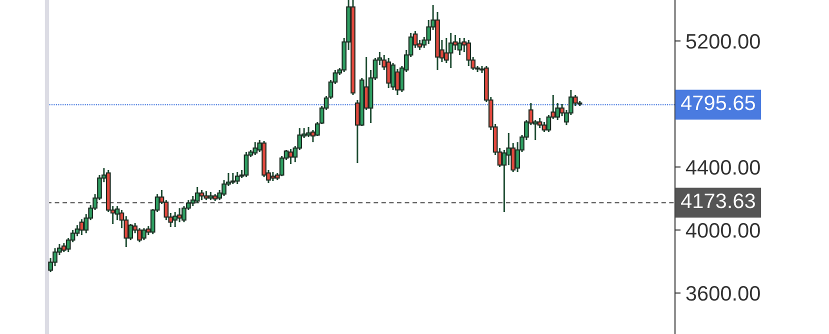 Image resolution: width=829 pixels, height=334 pixels. What do you see at coordinates (723, 167) in the screenshot?
I see `y-tick-label: 4400.00` at bounding box center [723, 167].